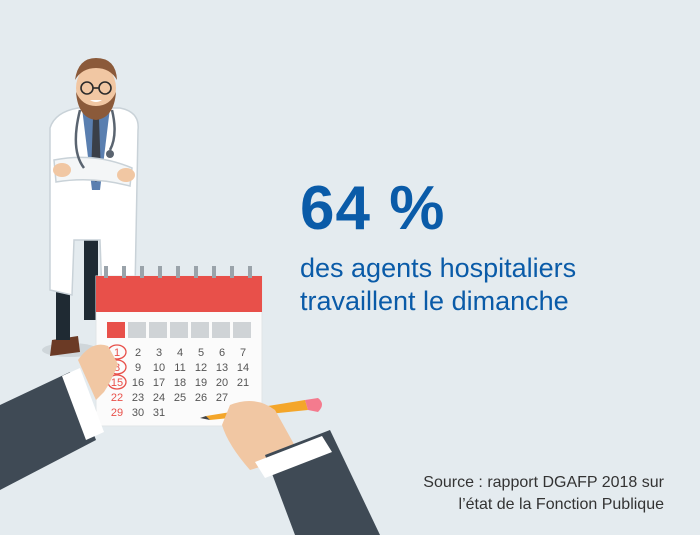  I want to click on calendar-day: 13, so click(222, 368).